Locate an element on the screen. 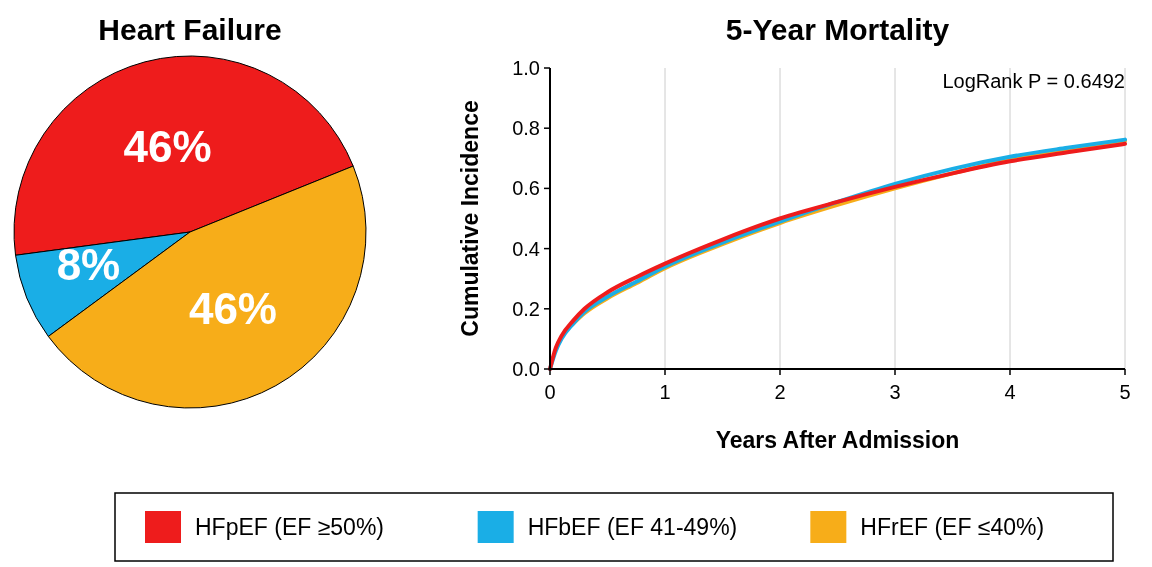 This screenshot has width=1152, height=567. data-label: 8% is located at coordinates (88, 265).